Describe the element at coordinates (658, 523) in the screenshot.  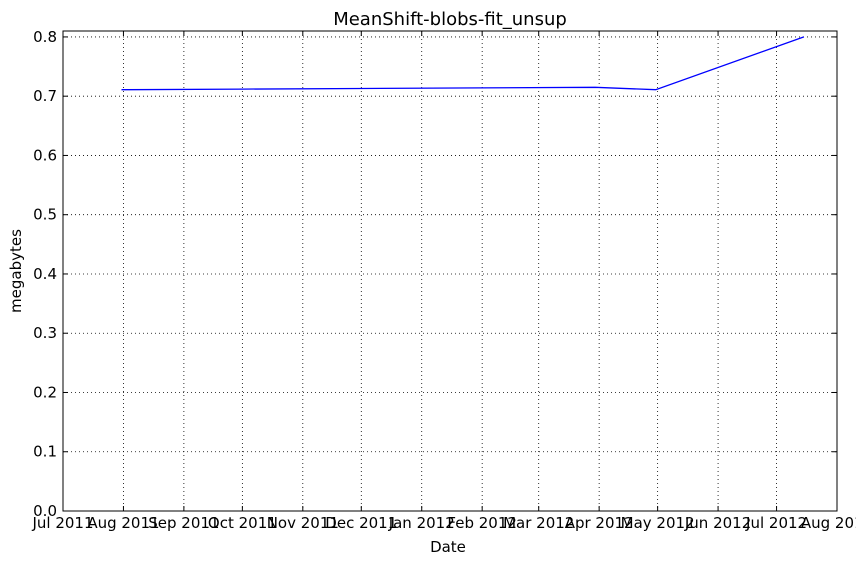
I see `x-tick-label: May 2012` at that location.